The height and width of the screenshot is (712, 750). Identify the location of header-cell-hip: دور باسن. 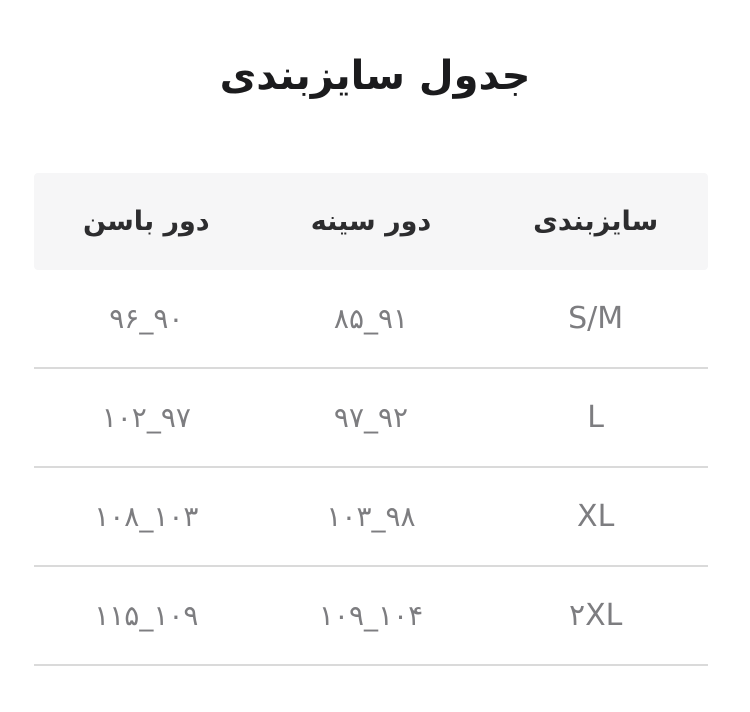
(146, 221).